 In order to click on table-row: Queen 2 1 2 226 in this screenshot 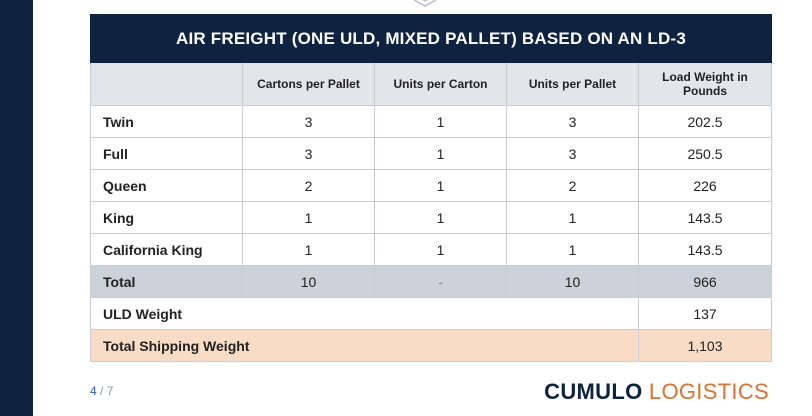, I will do `click(431, 185)`.